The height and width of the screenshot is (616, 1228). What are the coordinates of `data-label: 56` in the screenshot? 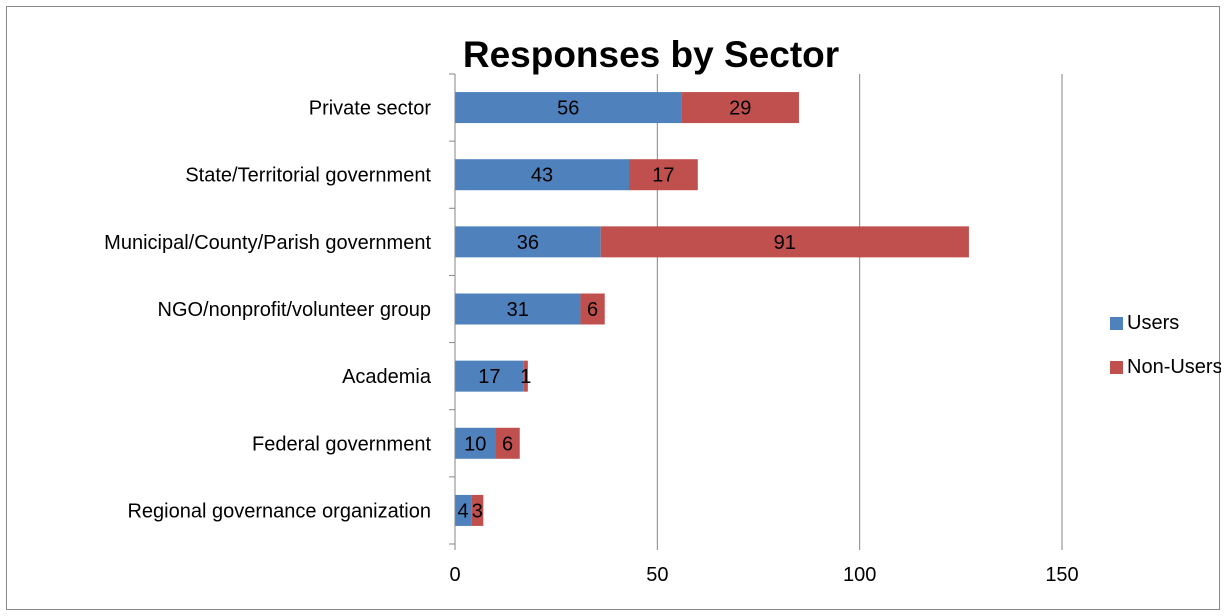 It's located at (568, 109).